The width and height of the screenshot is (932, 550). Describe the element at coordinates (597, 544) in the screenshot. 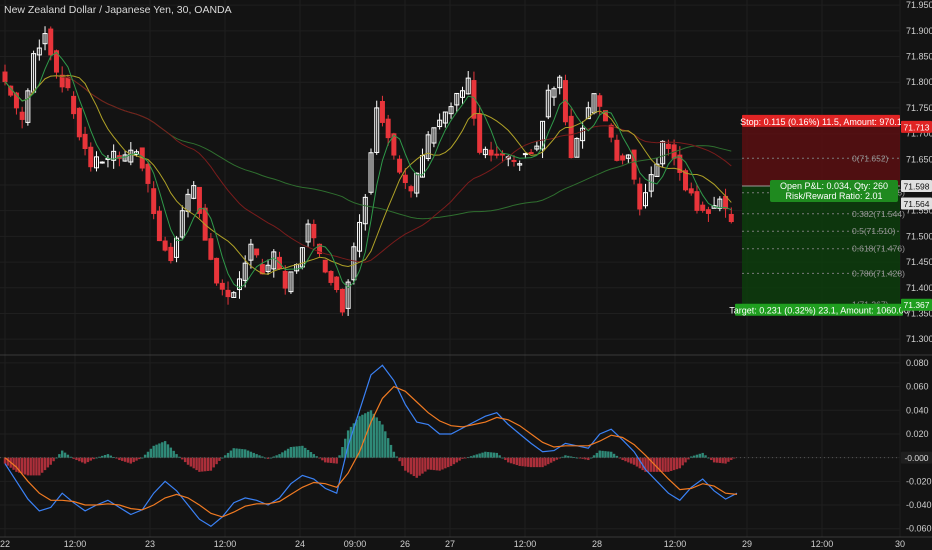

I see `time-axis-tick: 28` at that location.